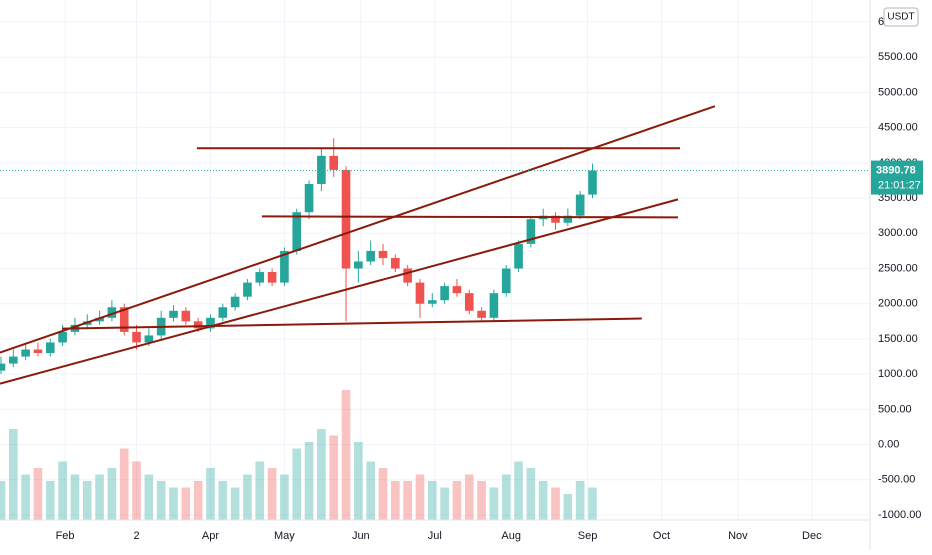  What do you see at coordinates (888, 444) in the screenshot?
I see `y-tick-label: 0.00` at bounding box center [888, 444].